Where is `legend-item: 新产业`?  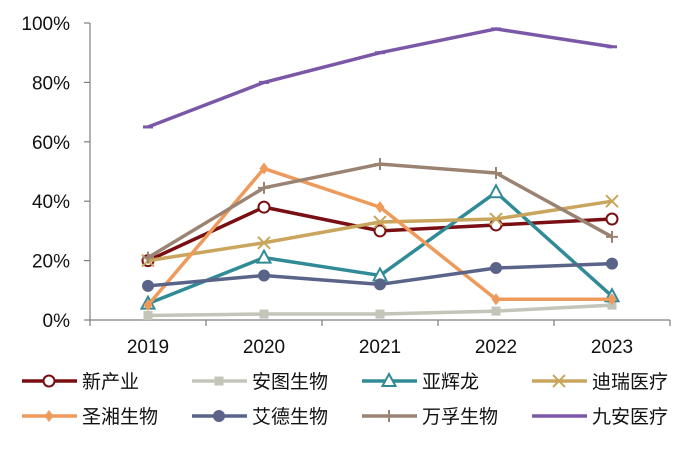
legend-item: 新产业 is located at coordinates (80, 382).